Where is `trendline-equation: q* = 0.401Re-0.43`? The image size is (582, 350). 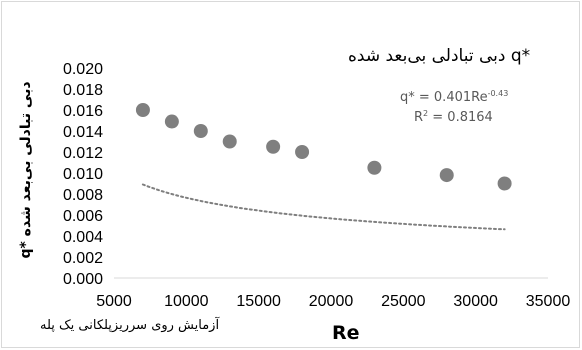
trendline-equation: q* = 0.401Re-0.43 is located at coordinates (454, 97).